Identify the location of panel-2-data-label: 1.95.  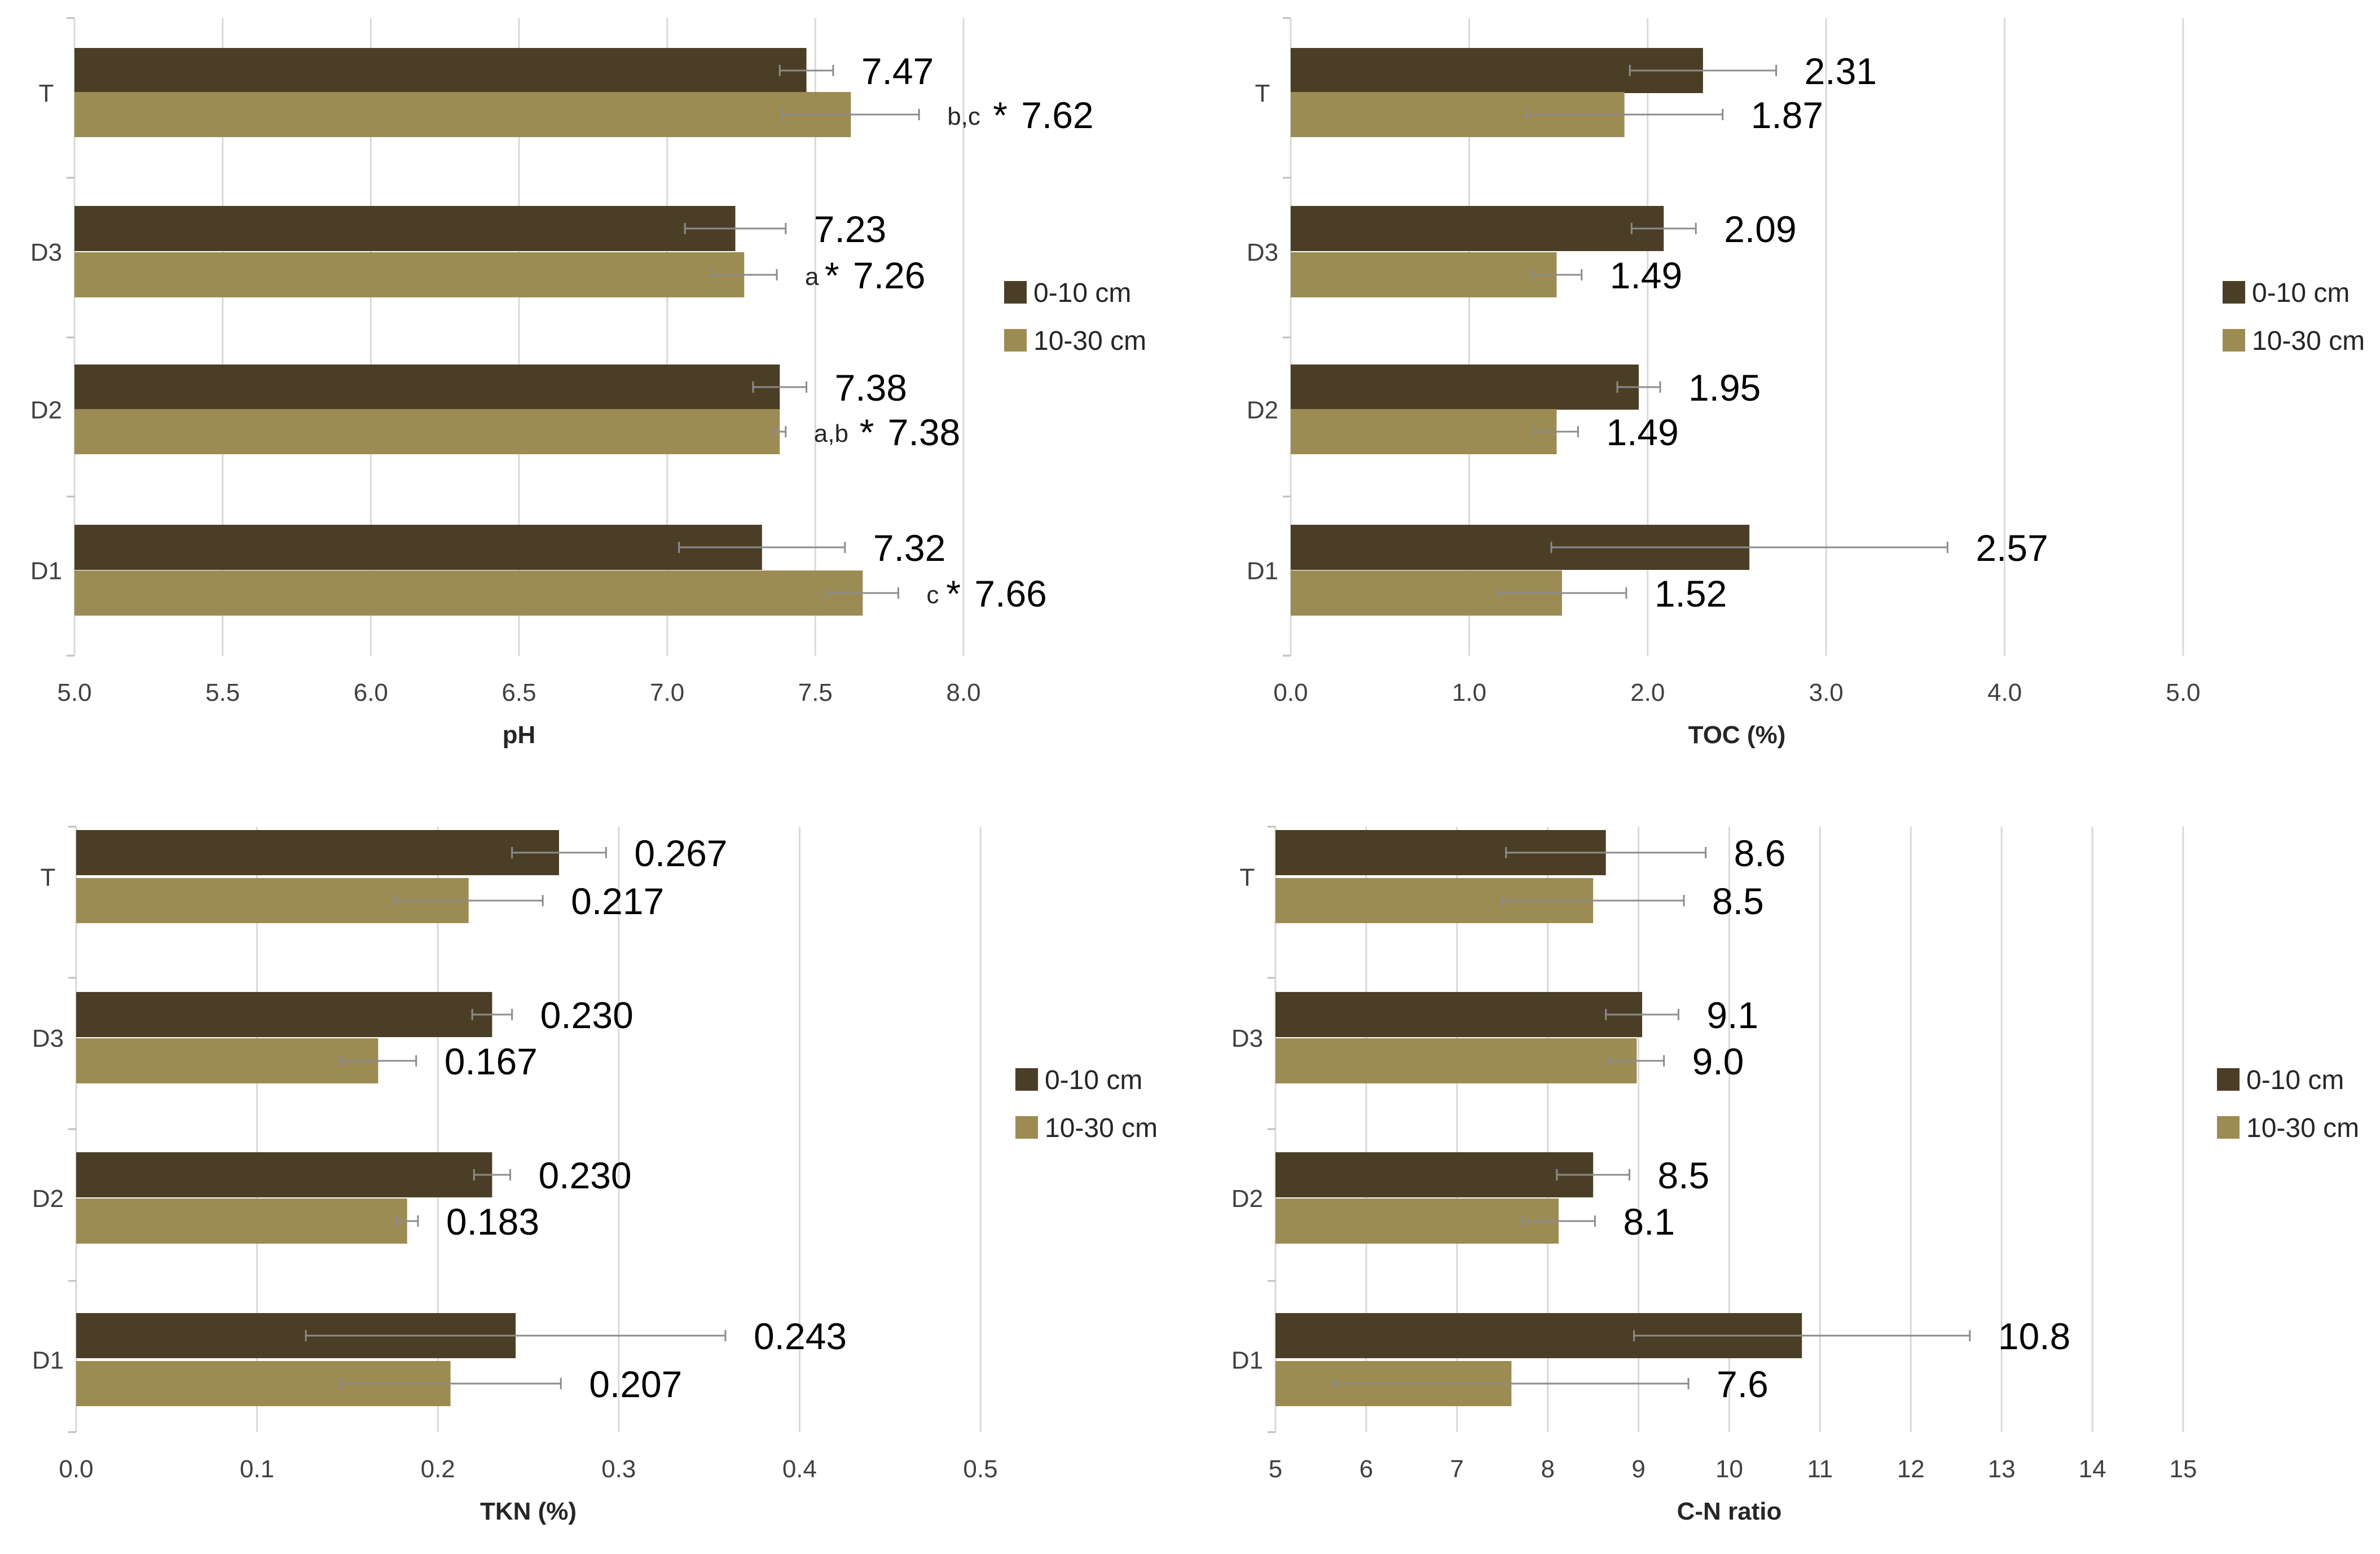
(1724, 388).